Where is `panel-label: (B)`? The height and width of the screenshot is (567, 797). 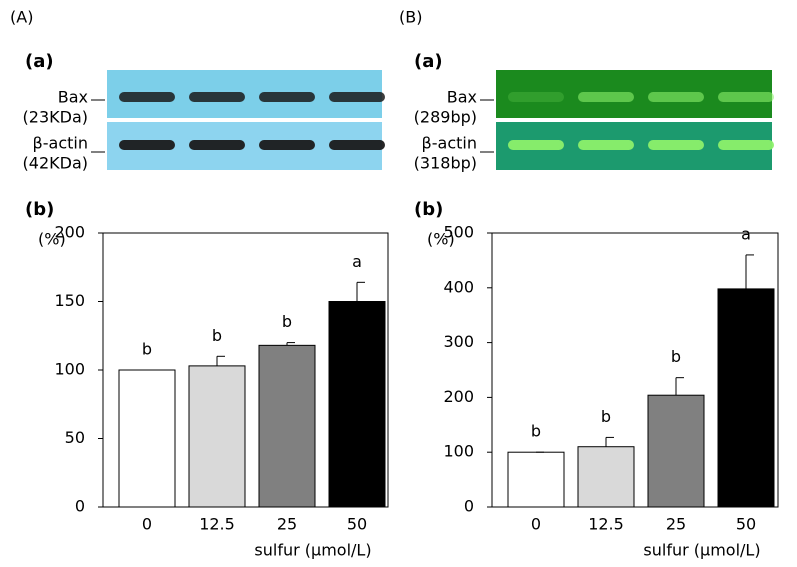 panel-label: (B) is located at coordinates (410, 17).